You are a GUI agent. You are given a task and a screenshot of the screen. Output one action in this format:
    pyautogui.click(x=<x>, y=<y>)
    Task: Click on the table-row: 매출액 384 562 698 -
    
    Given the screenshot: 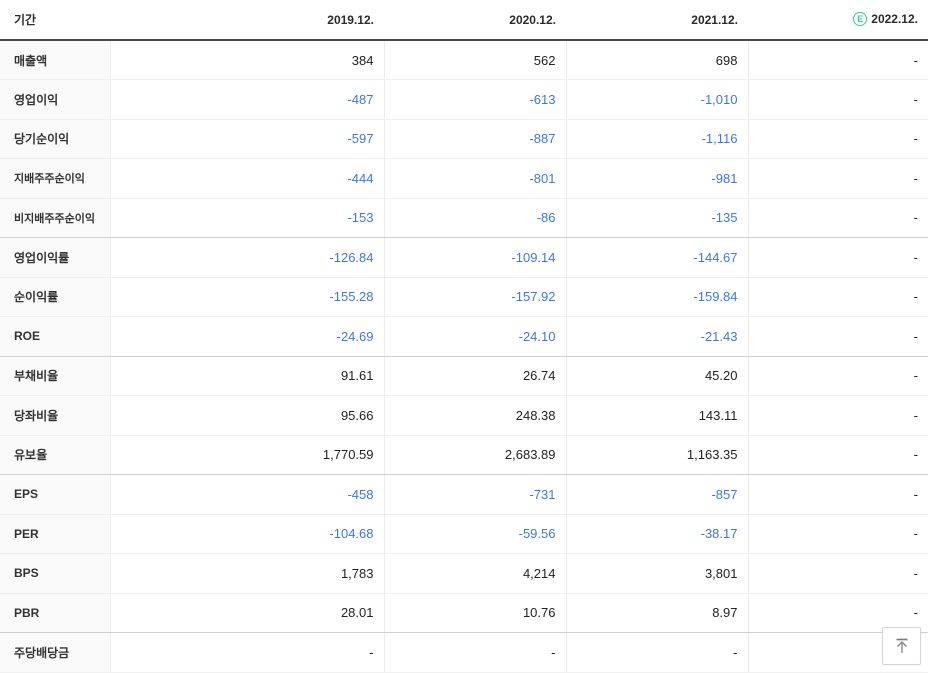 What is the action you would take?
    pyautogui.click(x=464, y=60)
    